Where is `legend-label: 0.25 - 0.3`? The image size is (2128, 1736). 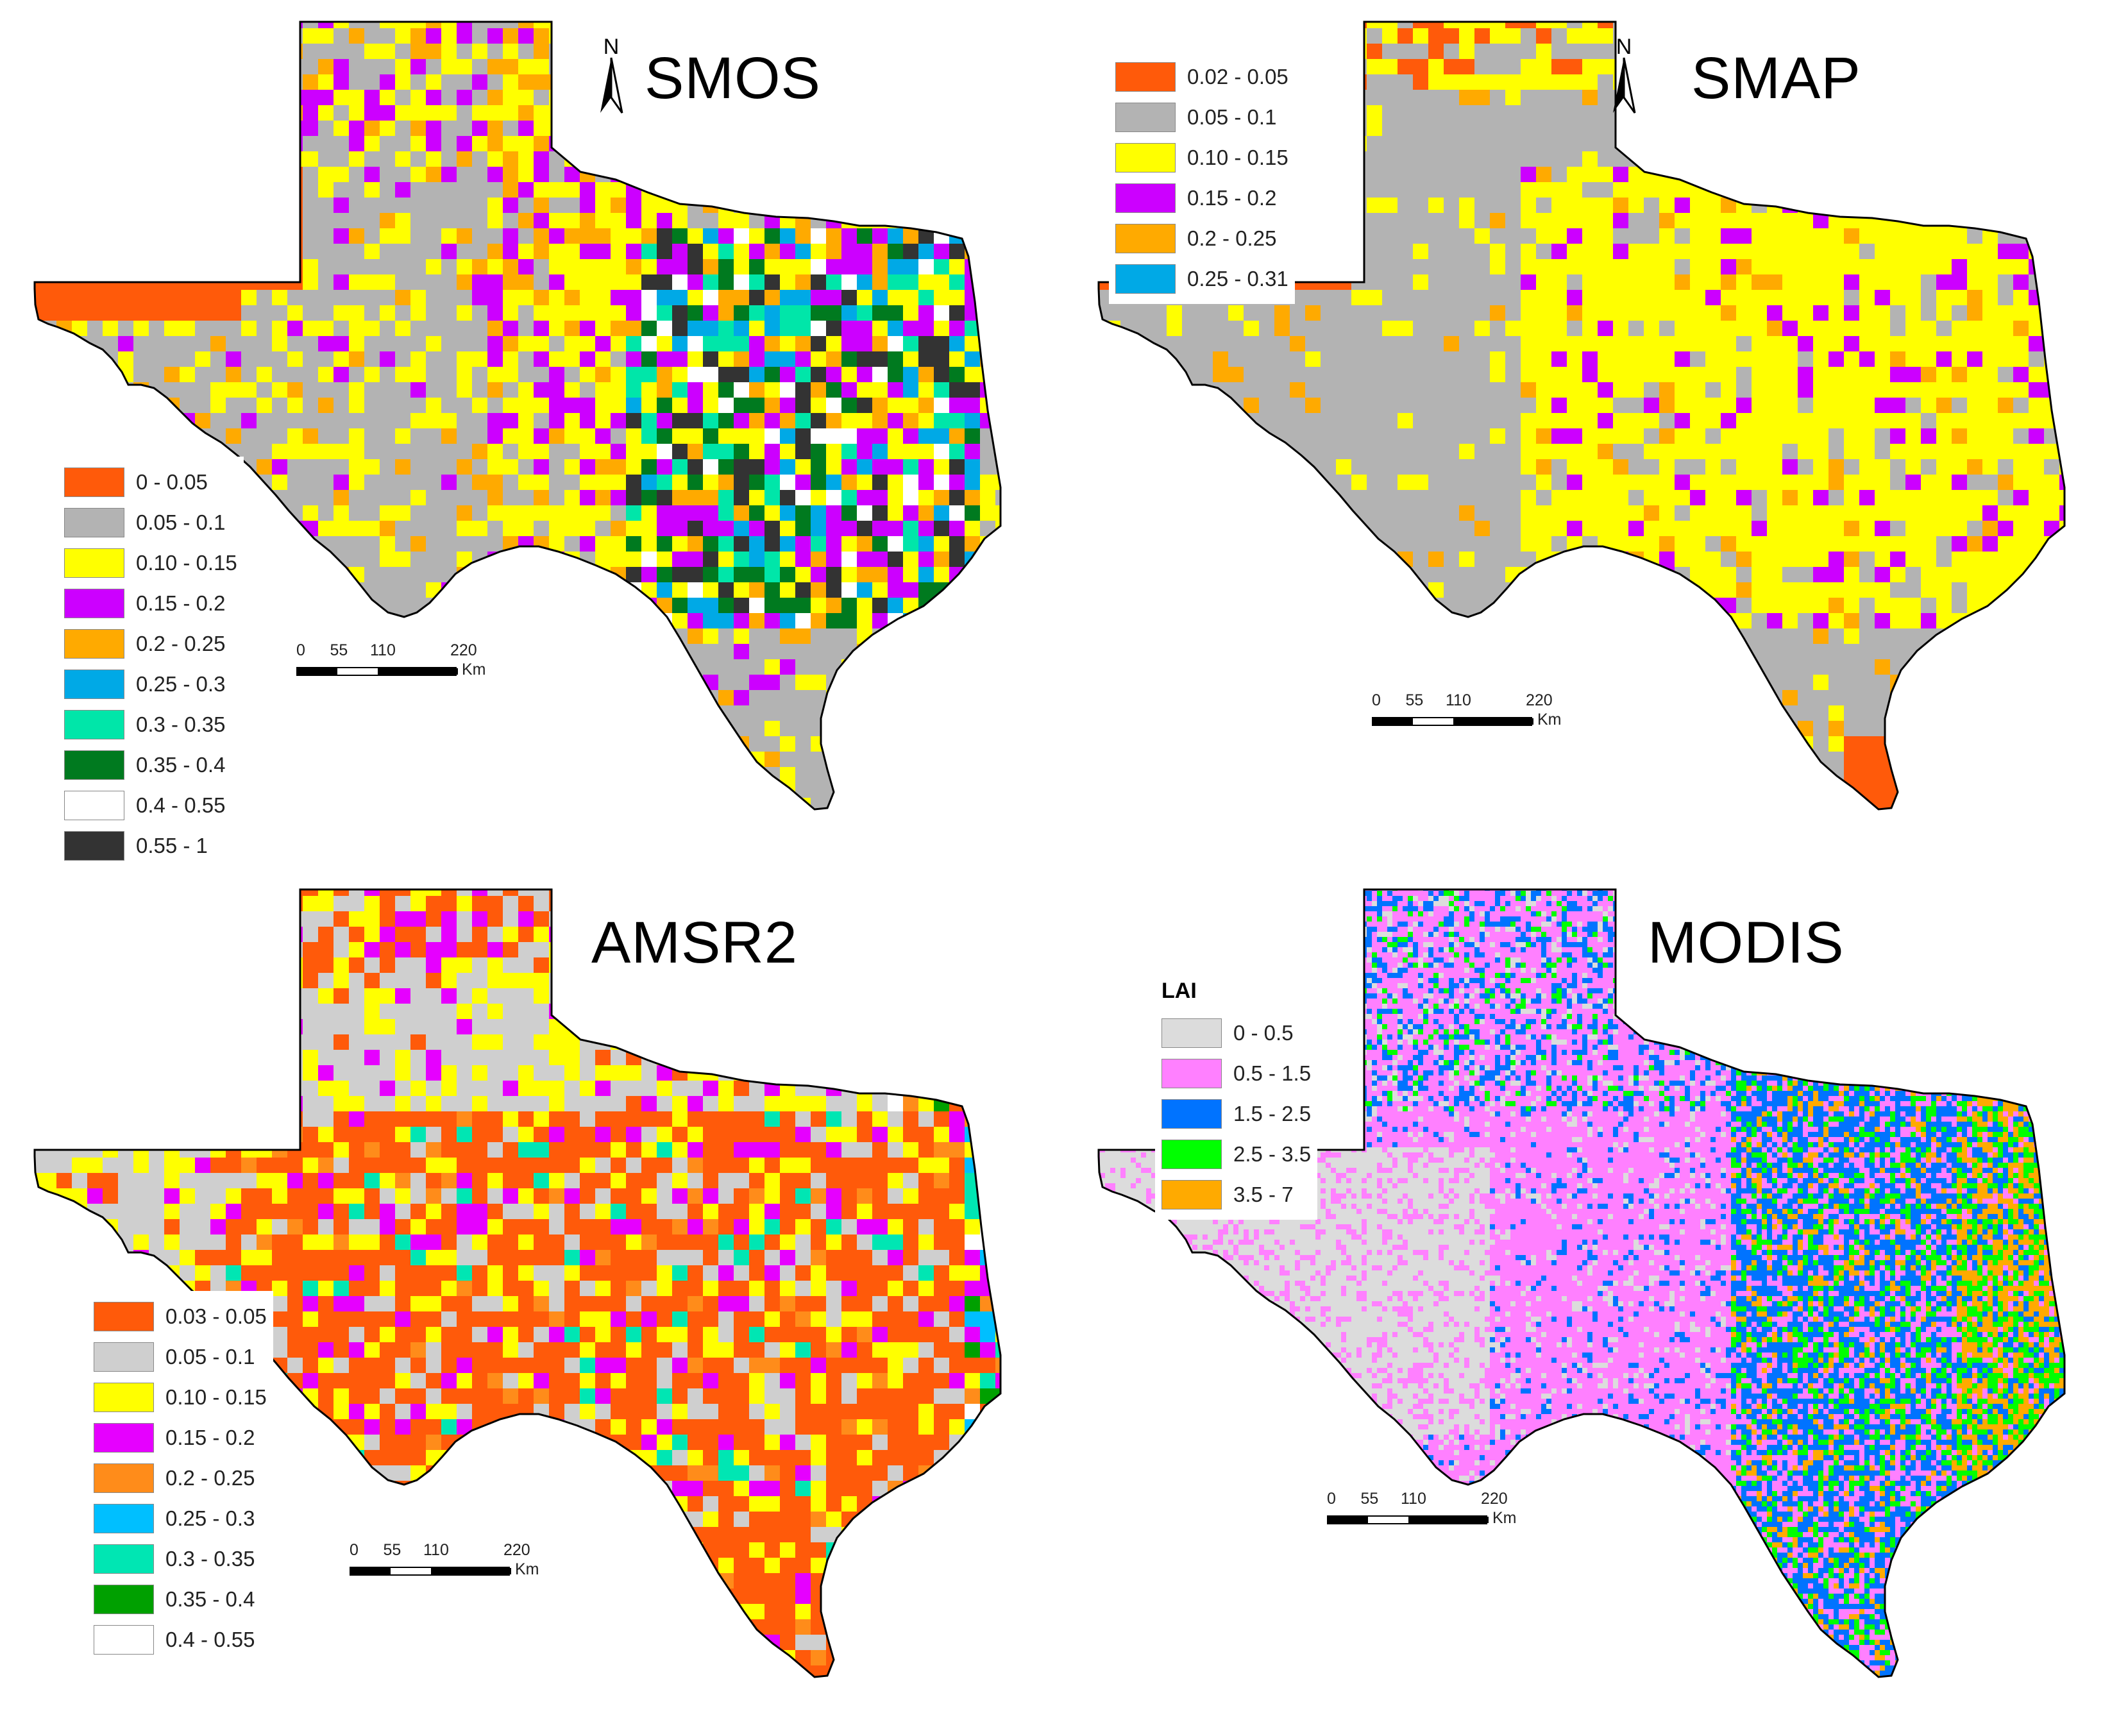 legend-label: 0.25 - 0.3 is located at coordinates (210, 1519).